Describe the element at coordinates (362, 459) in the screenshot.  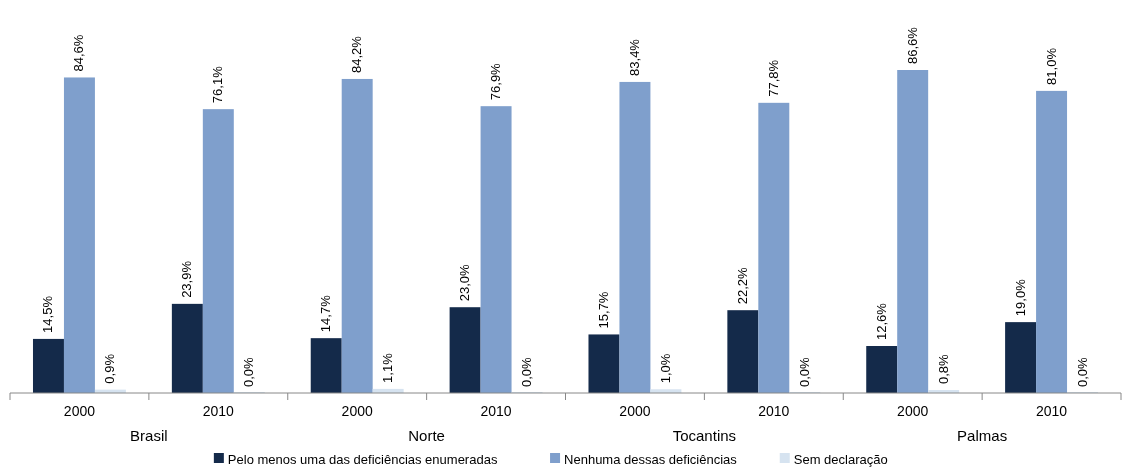
I see `legend-label: Pelo menos uma das deficiências enumeradas` at that location.